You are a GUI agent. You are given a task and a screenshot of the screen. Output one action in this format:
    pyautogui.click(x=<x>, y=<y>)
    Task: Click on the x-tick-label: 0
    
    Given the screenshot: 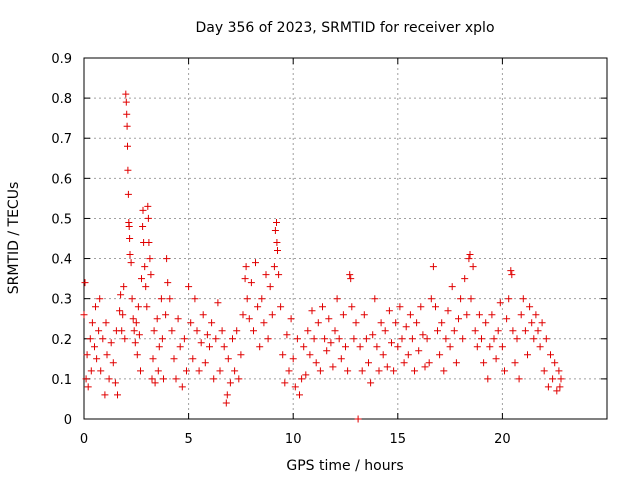 What is the action you would take?
    pyautogui.click(x=84, y=439)
    